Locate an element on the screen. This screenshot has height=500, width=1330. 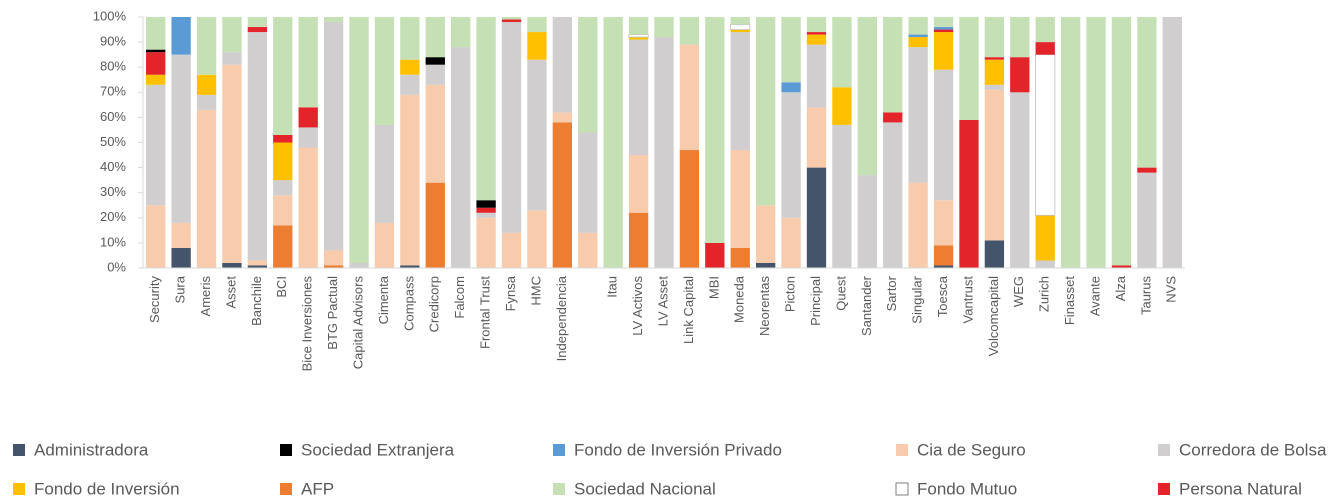
x-tick-label: Avante is located at coordinates (1094, 296).